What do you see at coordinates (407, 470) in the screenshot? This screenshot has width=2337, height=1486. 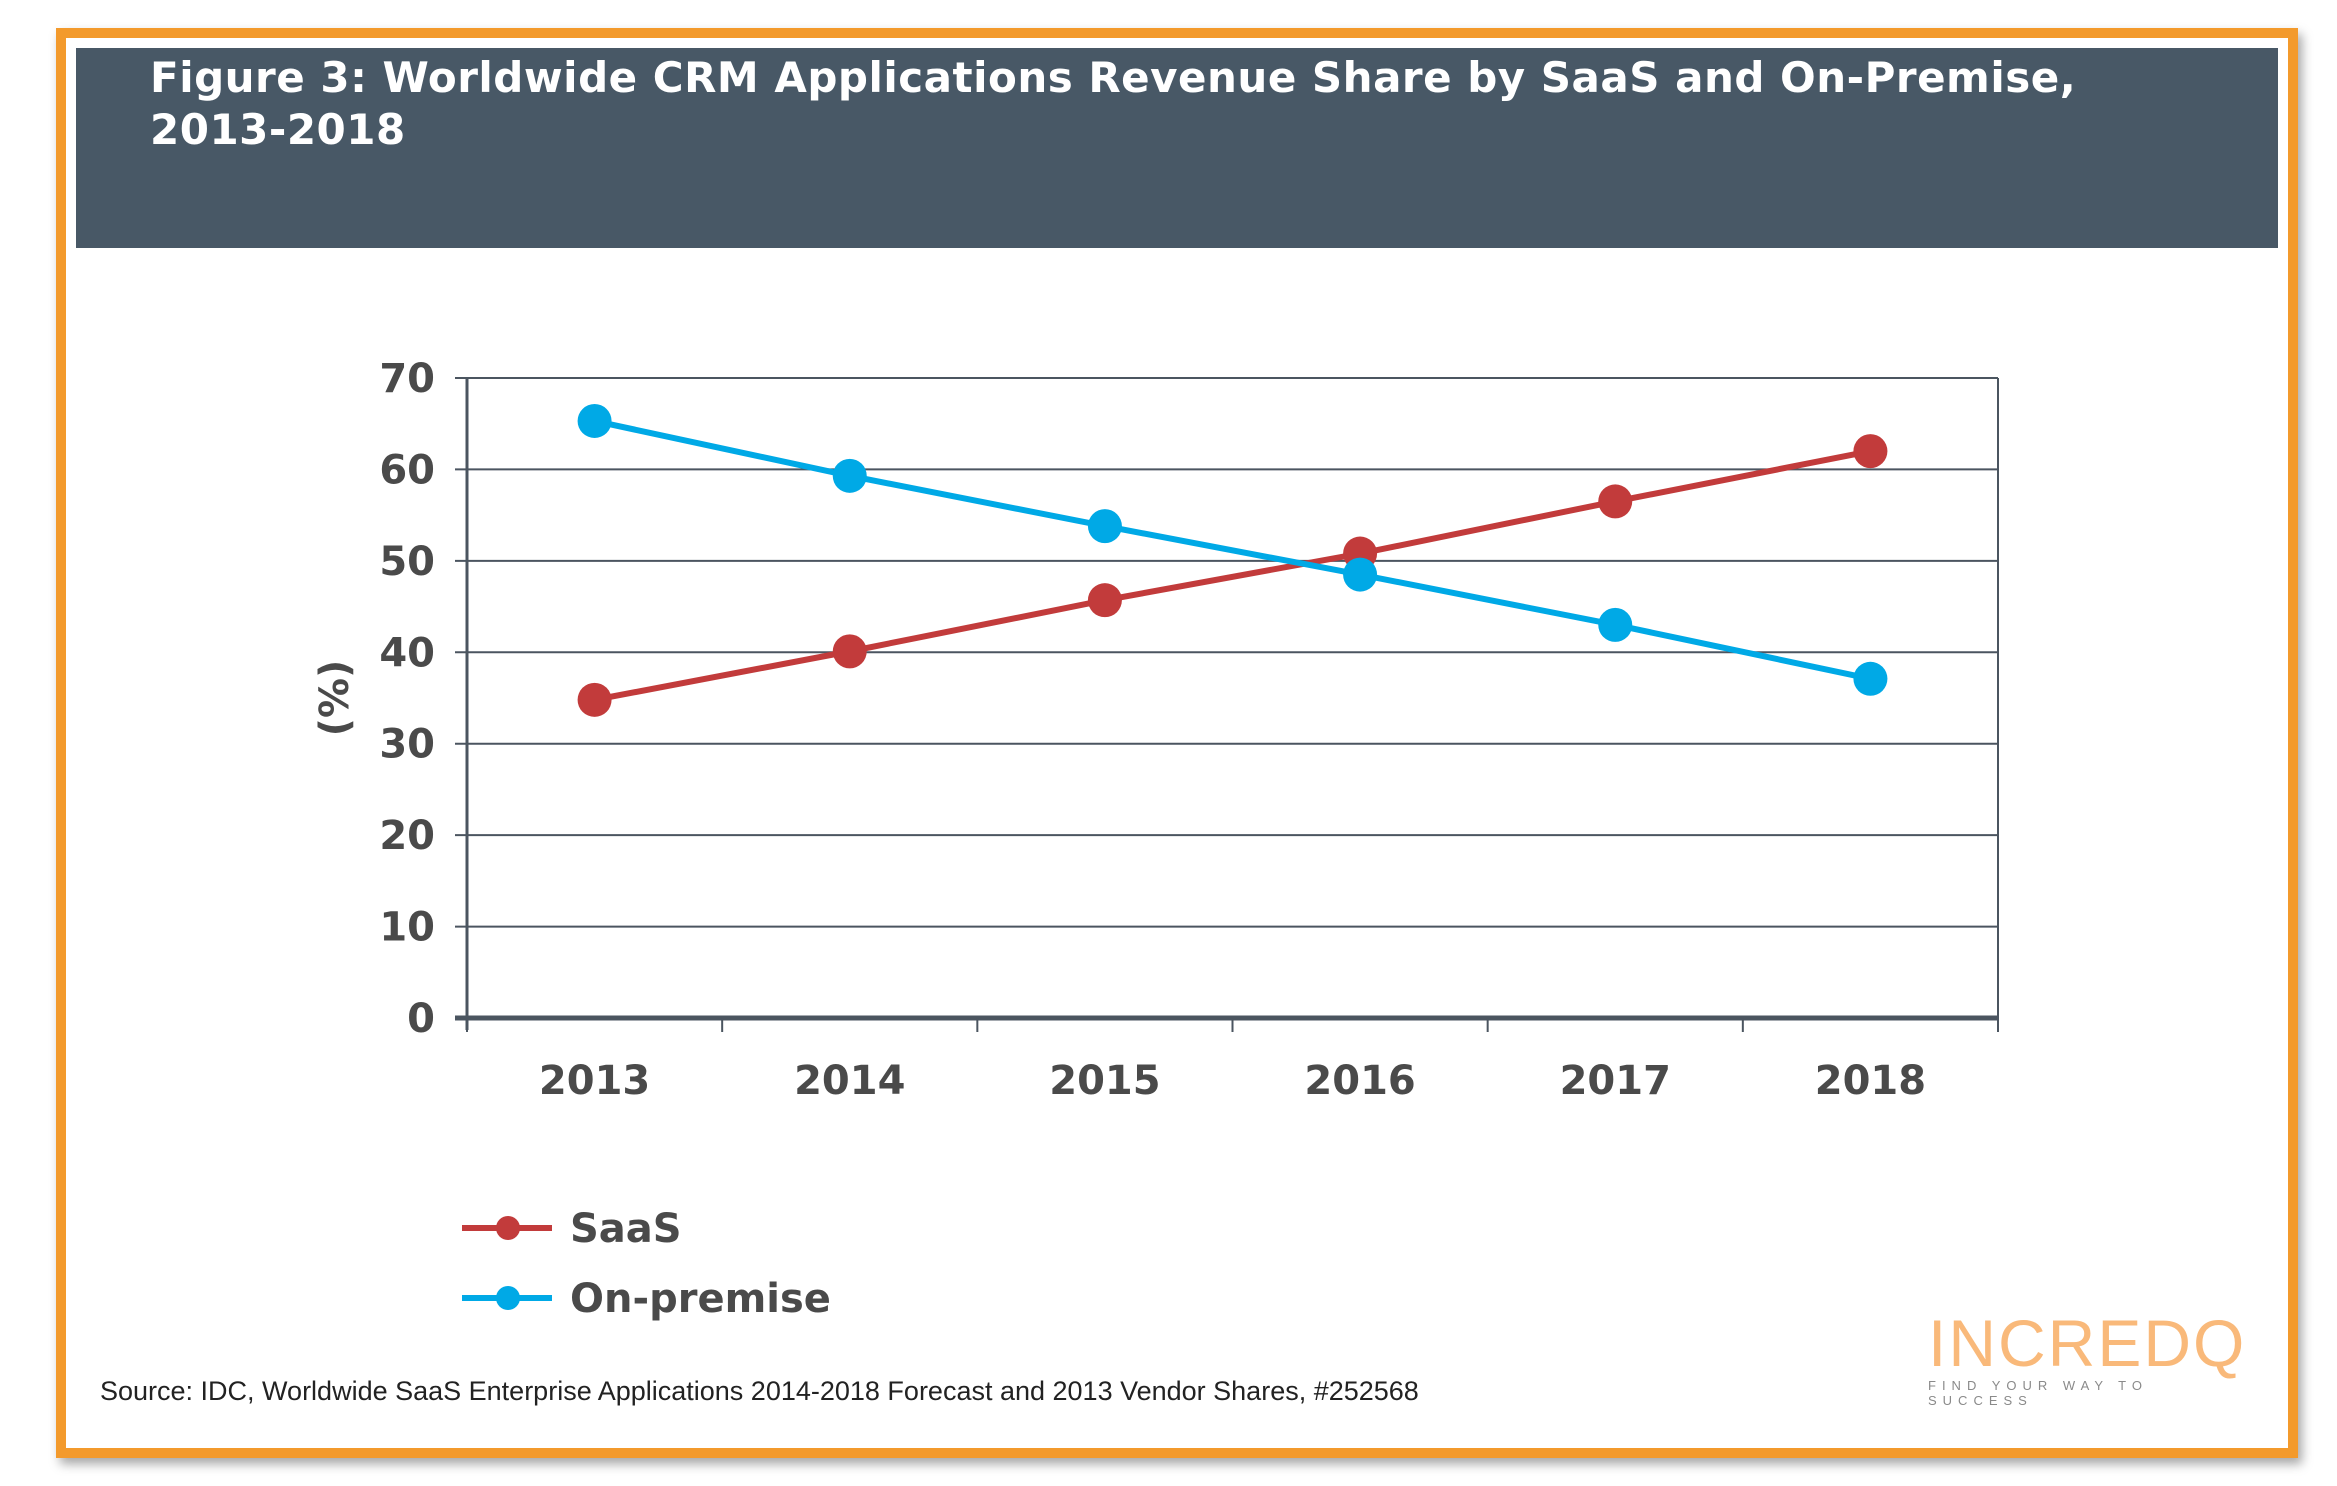 I see `y-tick-label: 60` at bounding box center [407, 470].